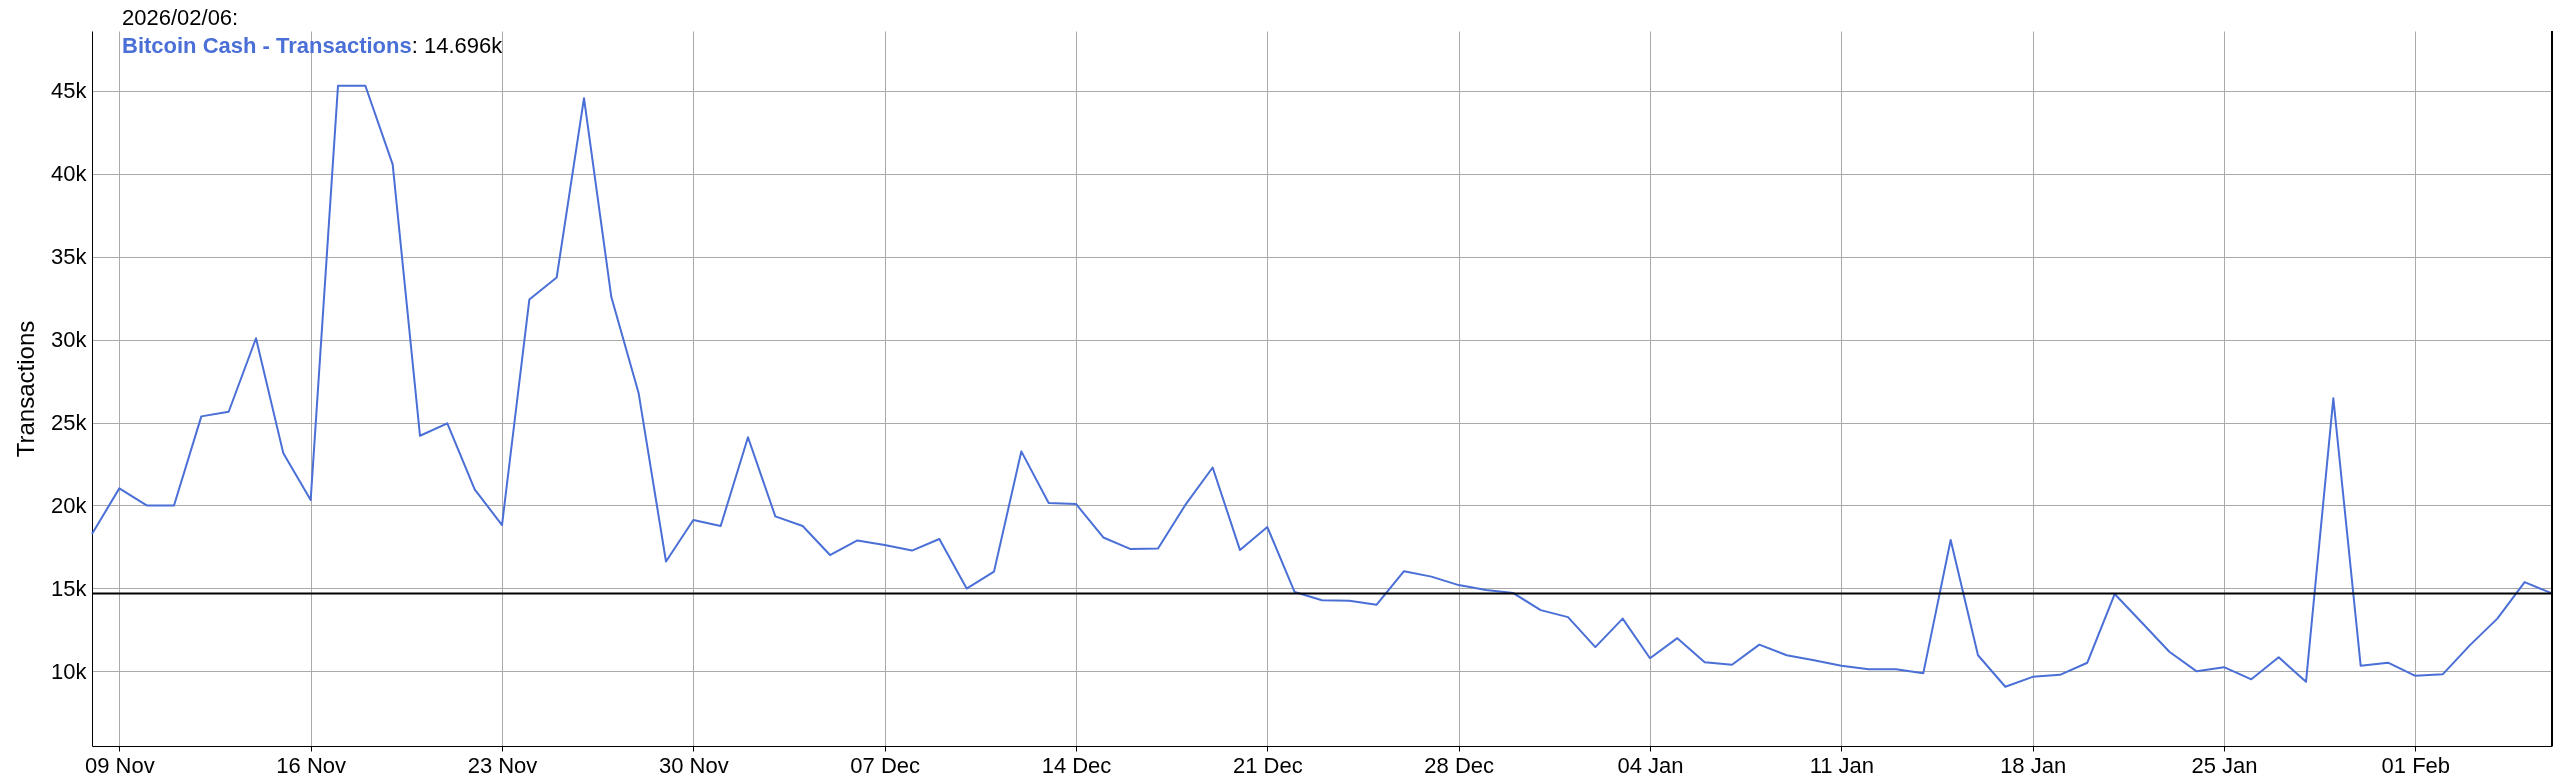 The width and height of the screenshot is (2560, 782). I want to click on text: 2026/02/06:, so click(181, 18).